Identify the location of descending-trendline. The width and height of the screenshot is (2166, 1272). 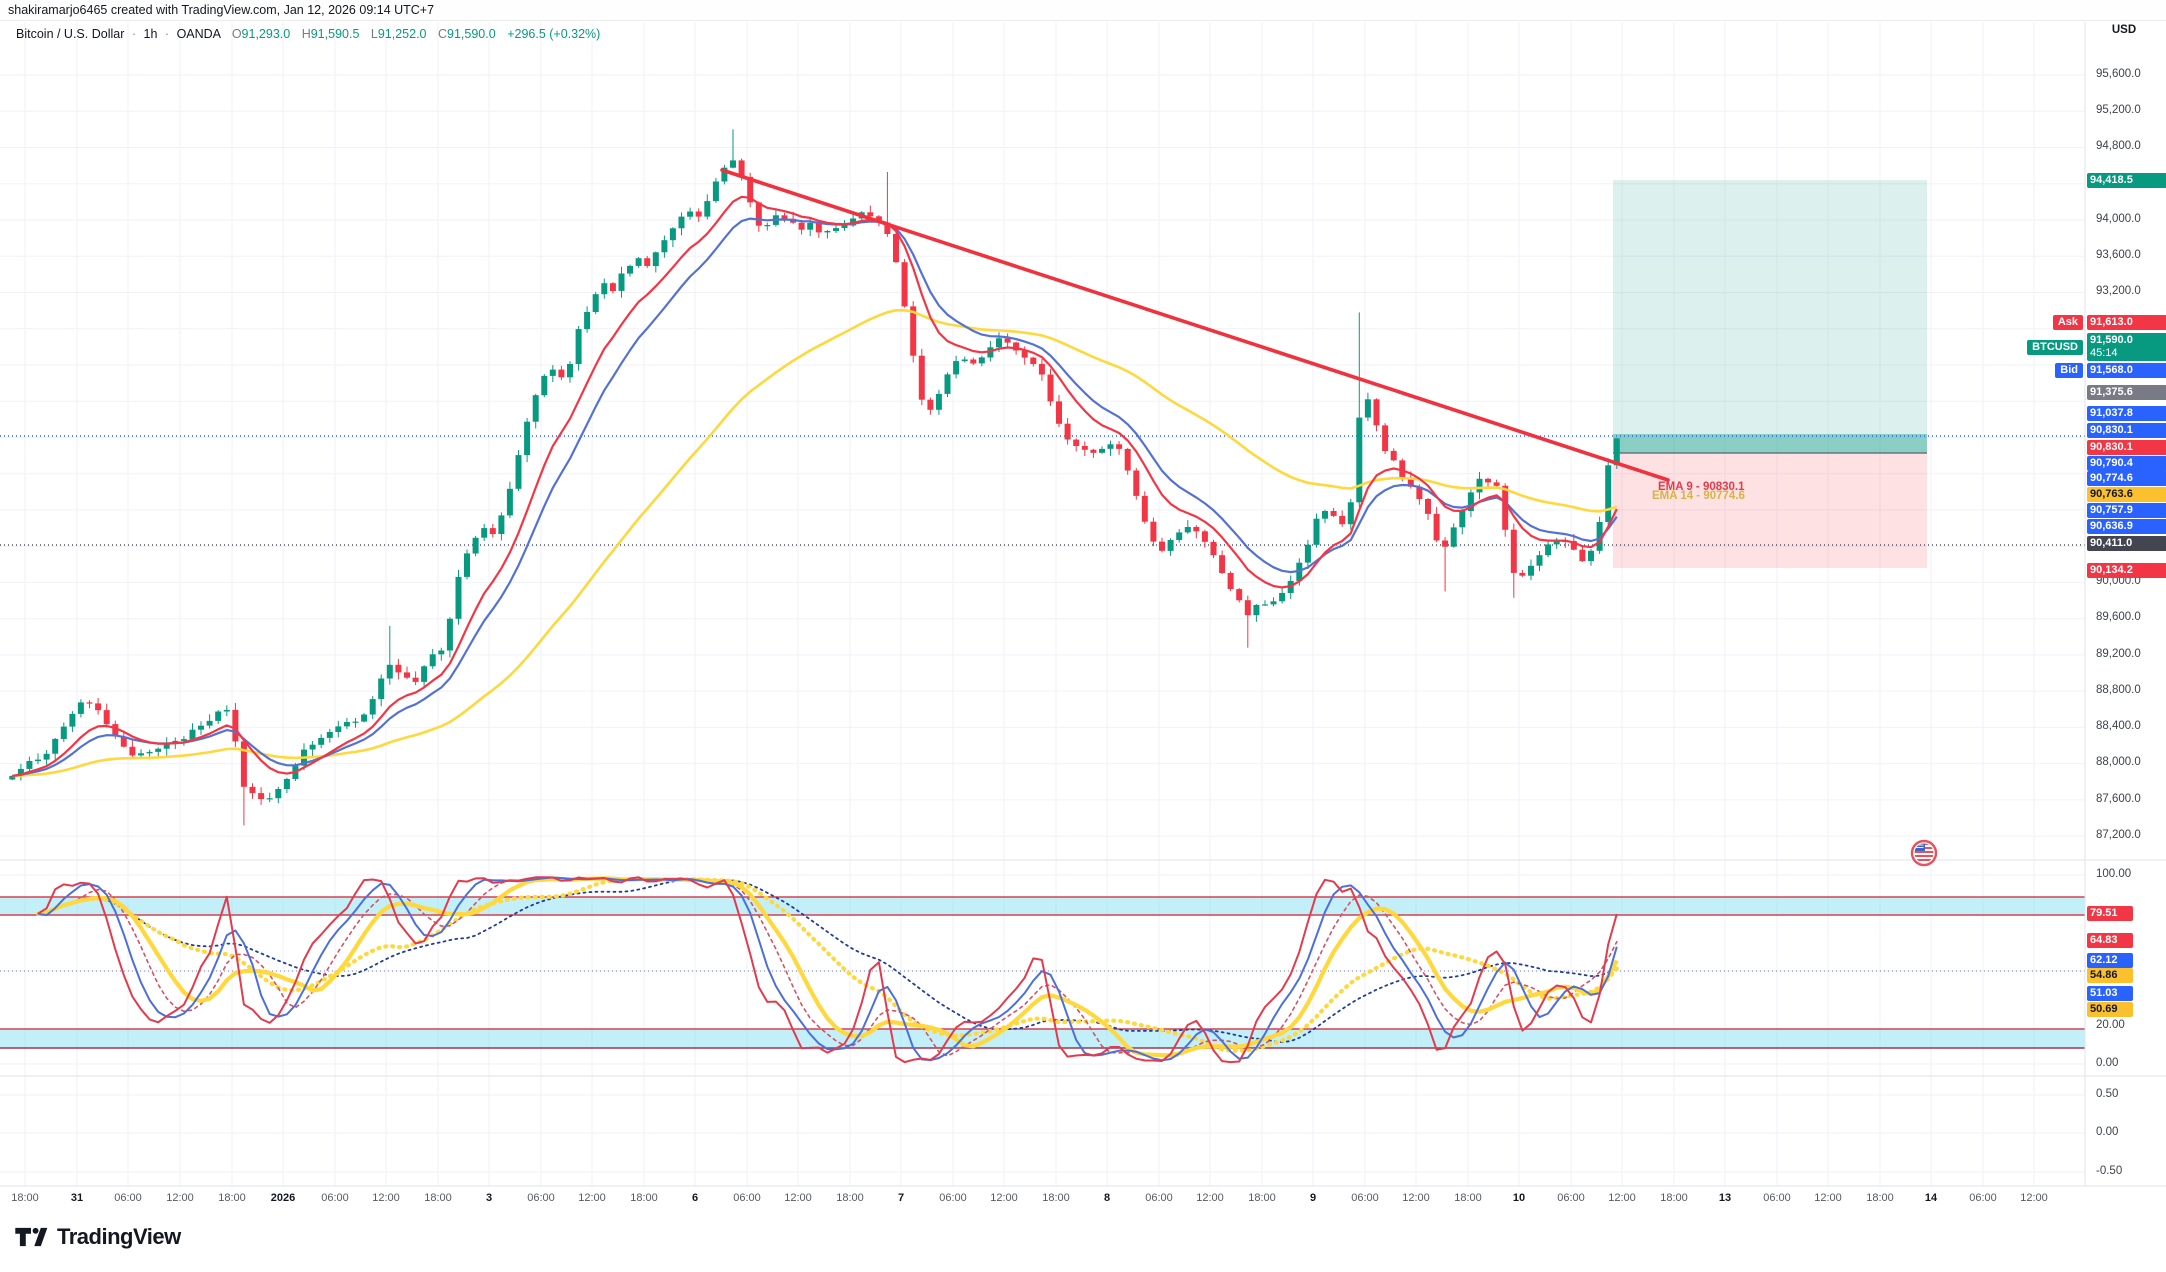
(1195, 325).